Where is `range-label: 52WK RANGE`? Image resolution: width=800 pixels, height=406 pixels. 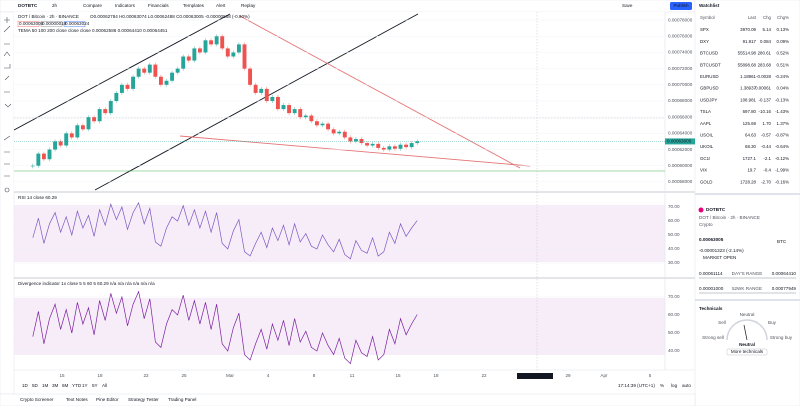
range-label: 52WK RANGE is located at coordinates (747, 288).